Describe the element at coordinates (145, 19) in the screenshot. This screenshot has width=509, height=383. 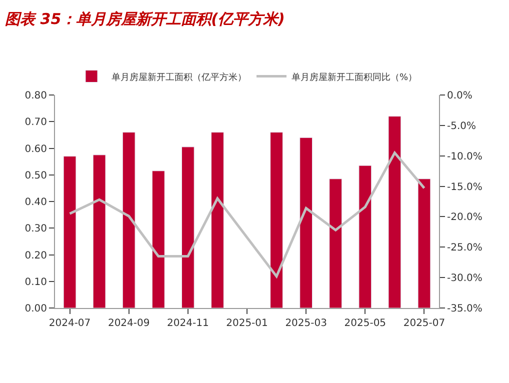
I see `chart-title: 图表 35：单月房屋新开工面积(亿平方米)` at that location.